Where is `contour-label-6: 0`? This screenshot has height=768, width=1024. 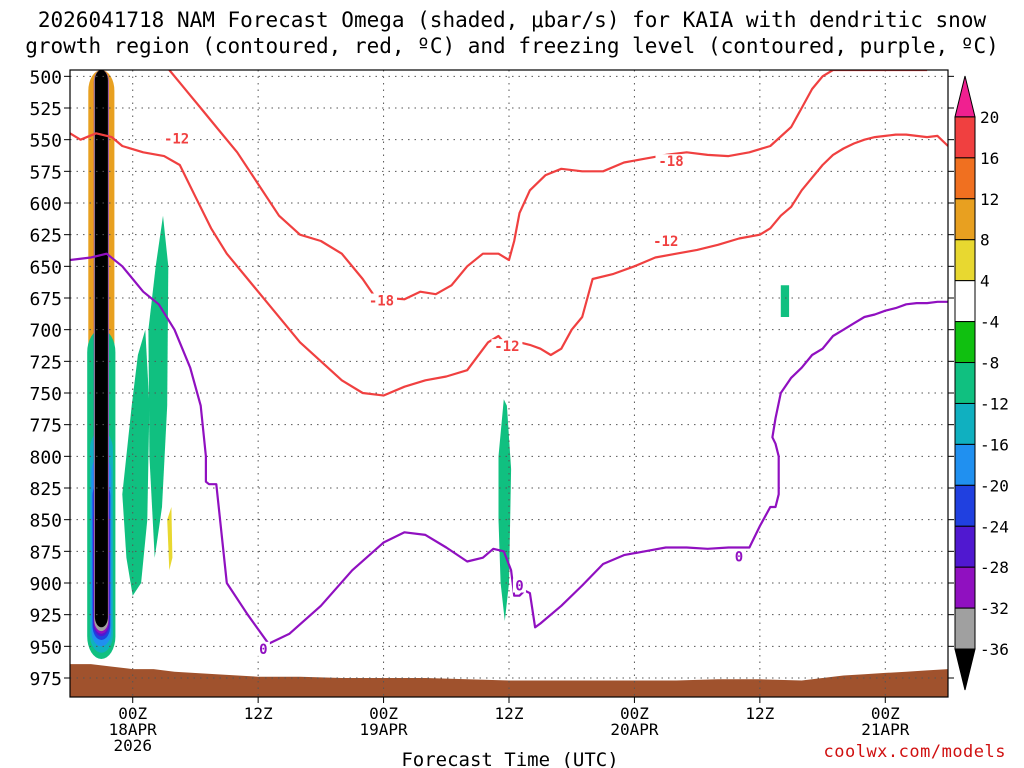
contour-label-6: 0 is located at coordinates (263, 650).